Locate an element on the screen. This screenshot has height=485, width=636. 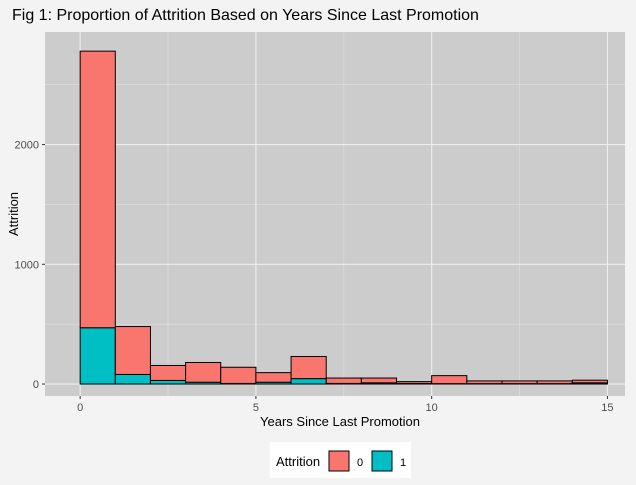
x-axis-title: Years Since Last Promotion is located at coordinates (340, 421).